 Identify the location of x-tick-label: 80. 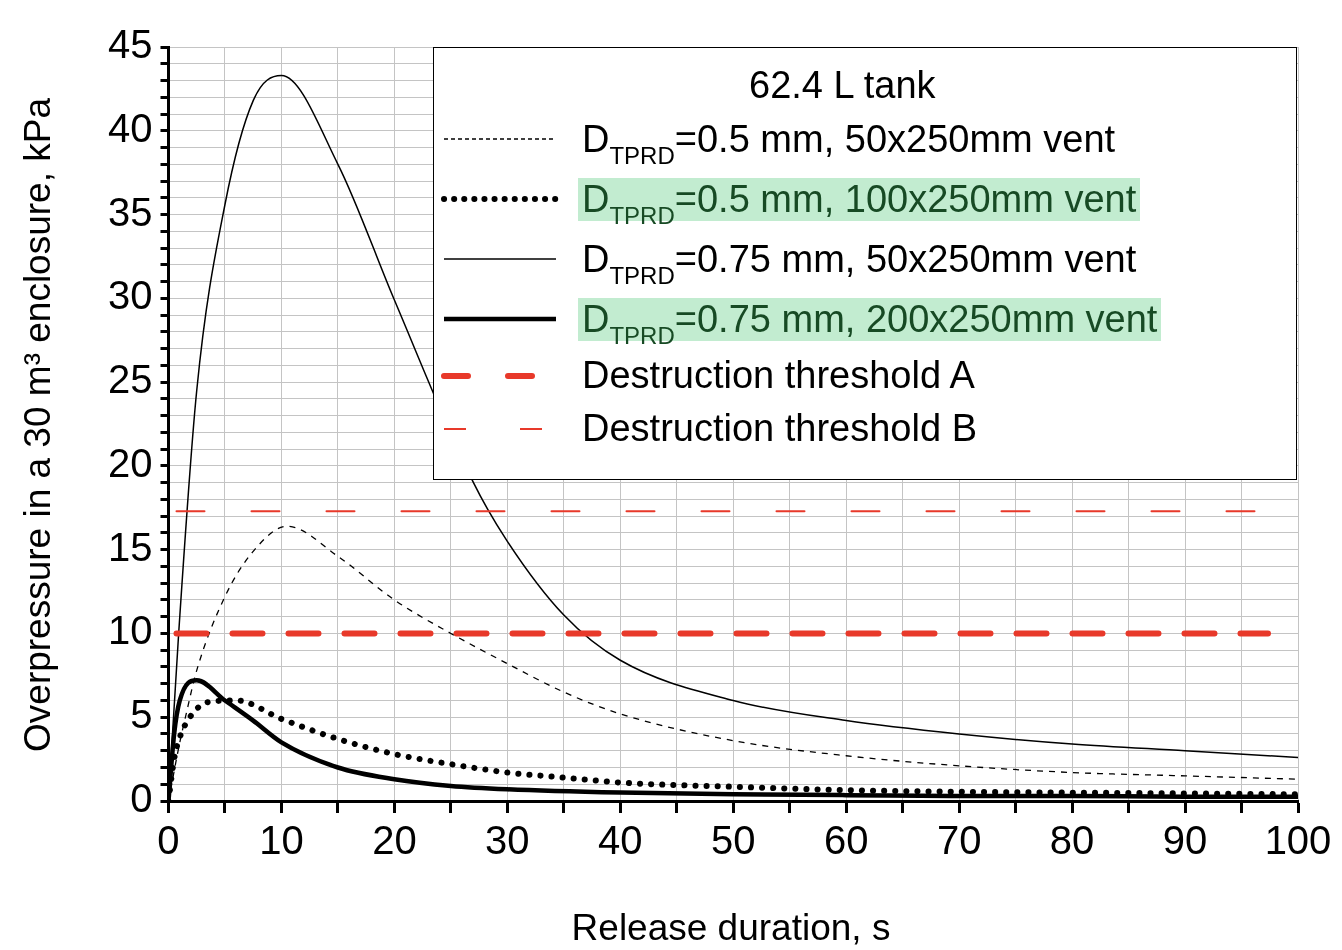
(1072, 840).